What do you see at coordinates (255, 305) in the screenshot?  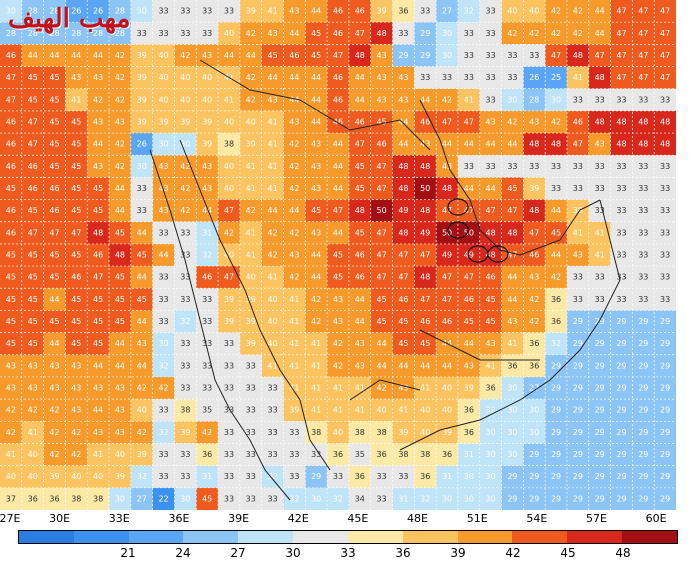 I see `coastline-red-sea-east` at bounding box center [255, 305].